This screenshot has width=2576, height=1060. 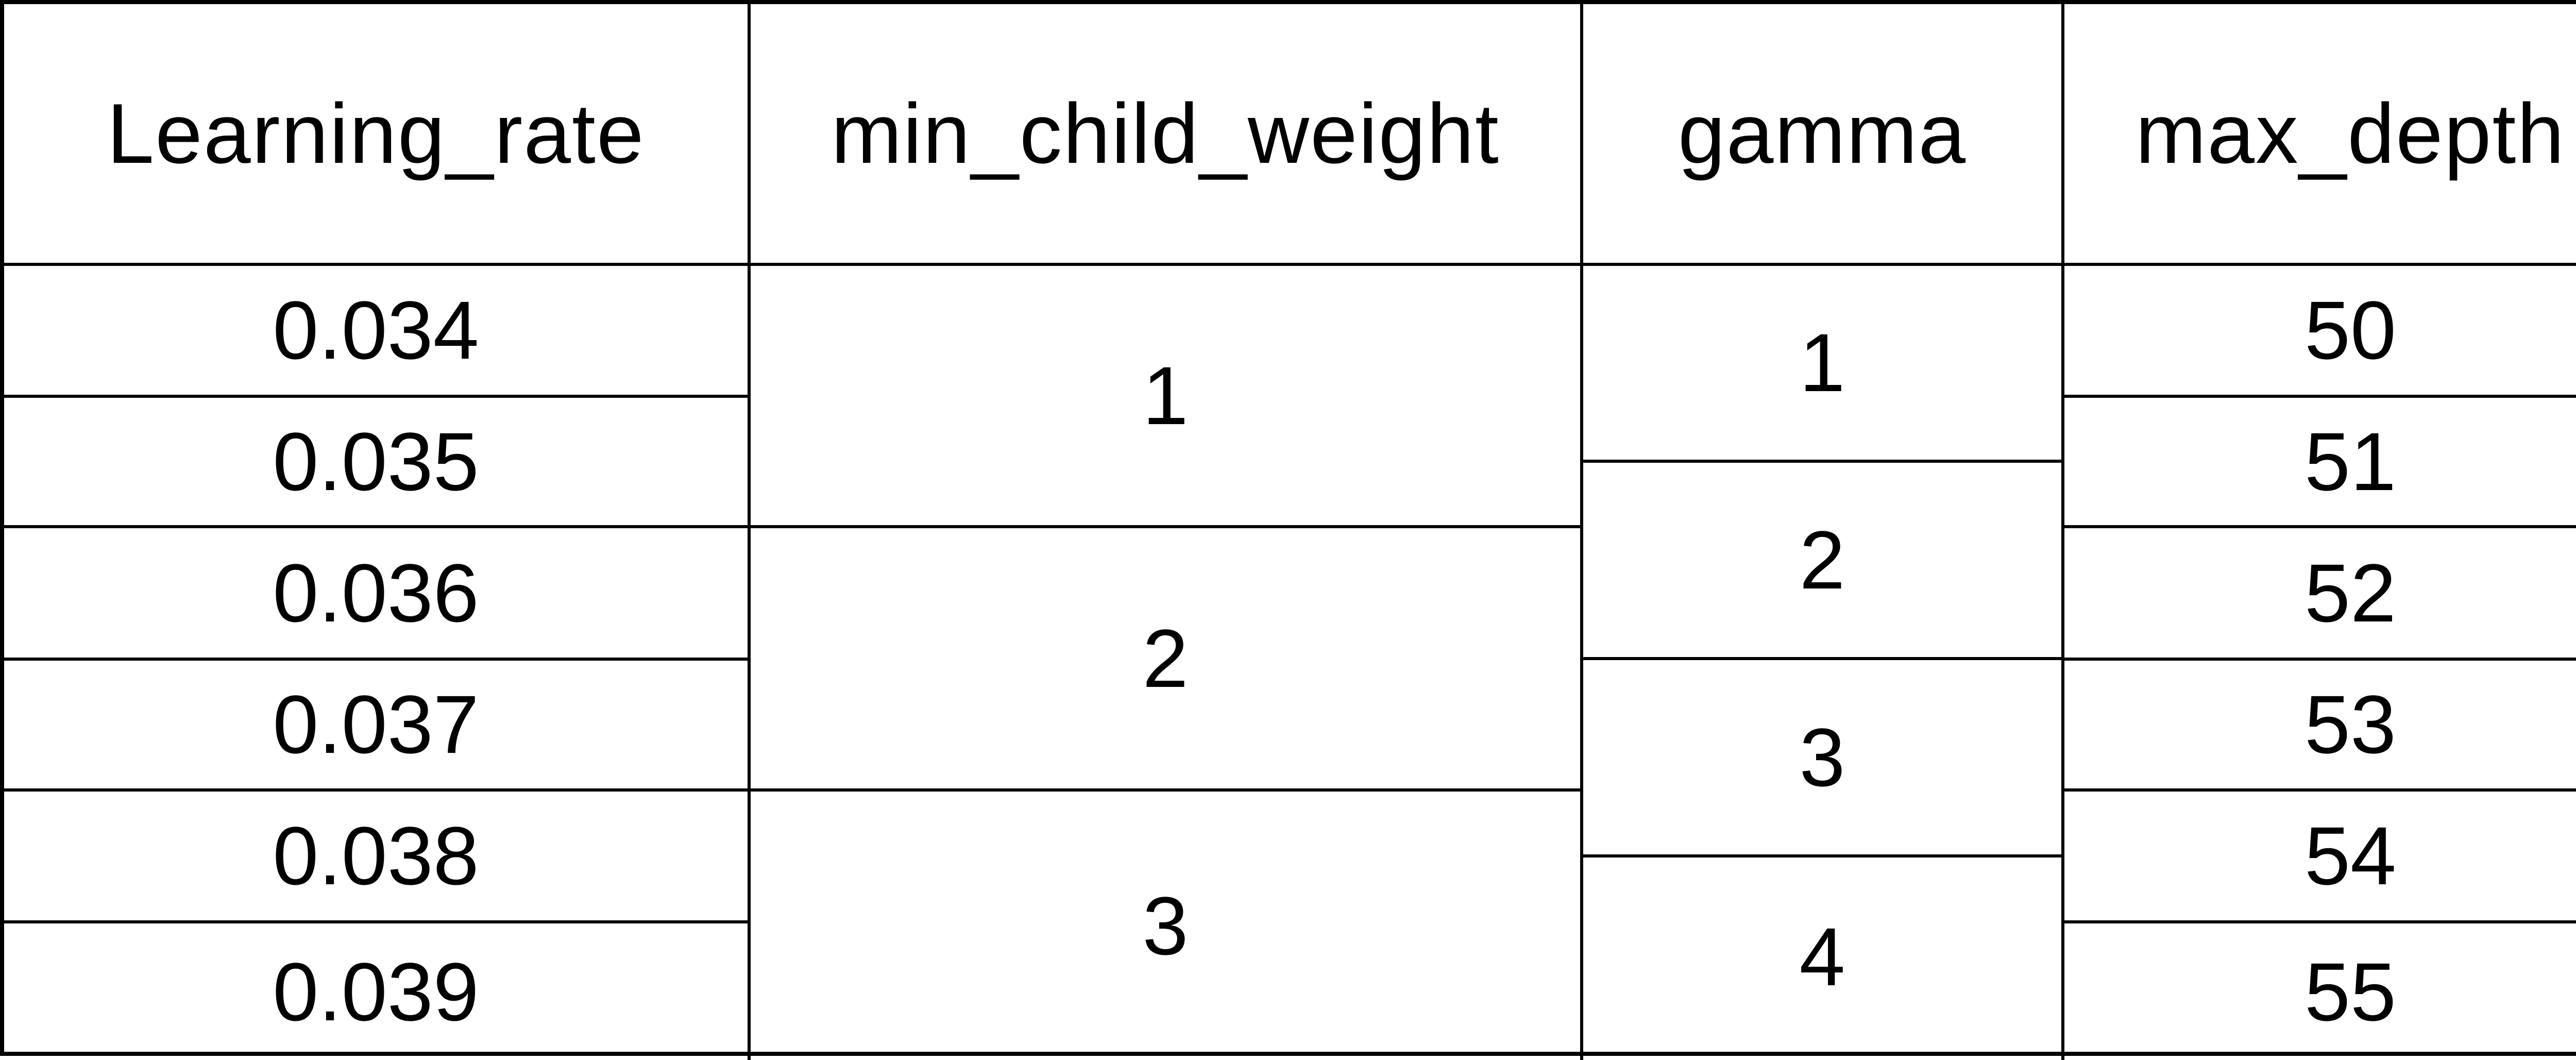 What do you see at coordinates (1822, 758) in the screenshot?
I see `gamma-cell: 3` at bounding box center [1822, 758].